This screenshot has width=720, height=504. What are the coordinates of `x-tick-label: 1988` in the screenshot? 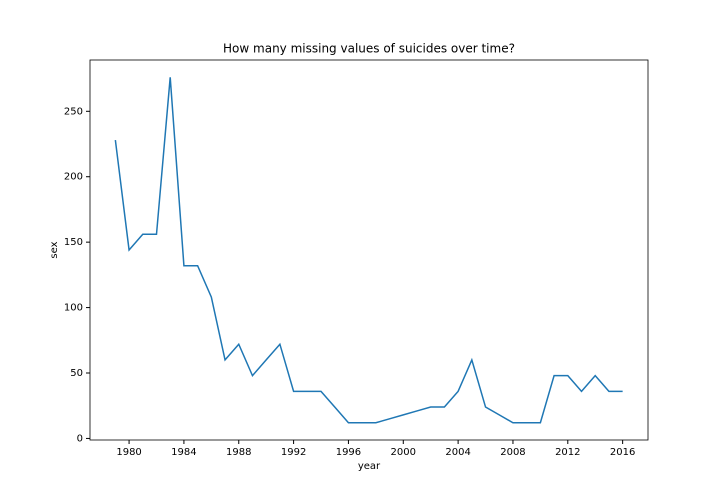 It's located at (238, 452).